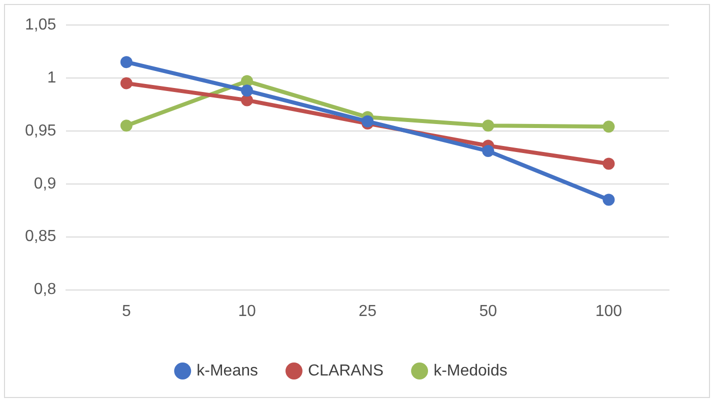  Describe the element at coordinates (45, 289) in the screenshot. I see `y-tick-label: 0,8` at that location.